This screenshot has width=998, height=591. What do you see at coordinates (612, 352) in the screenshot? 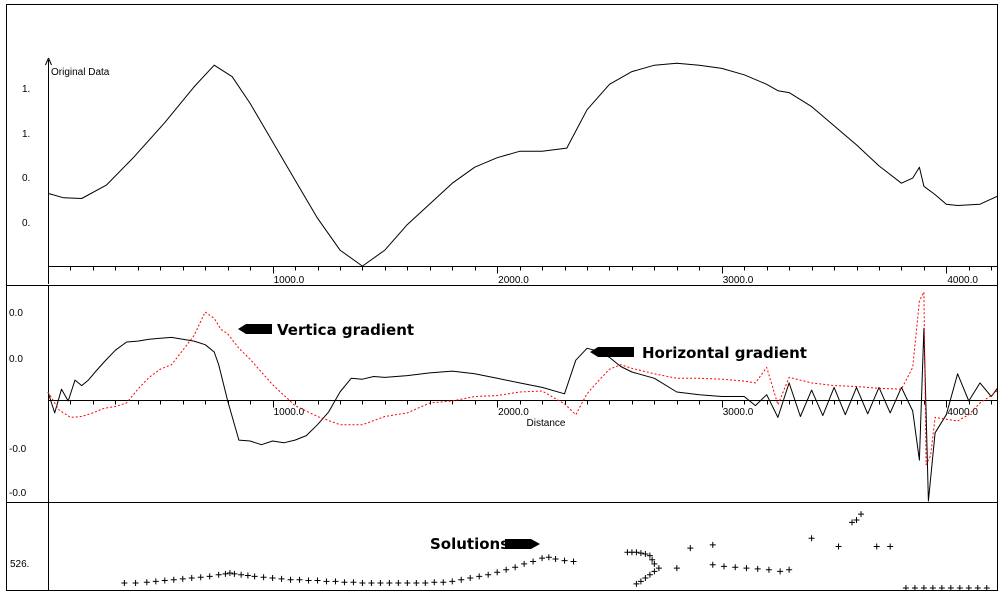
I see `horizontal-gradient-arrow-icon` at bounding box center [612, 352].